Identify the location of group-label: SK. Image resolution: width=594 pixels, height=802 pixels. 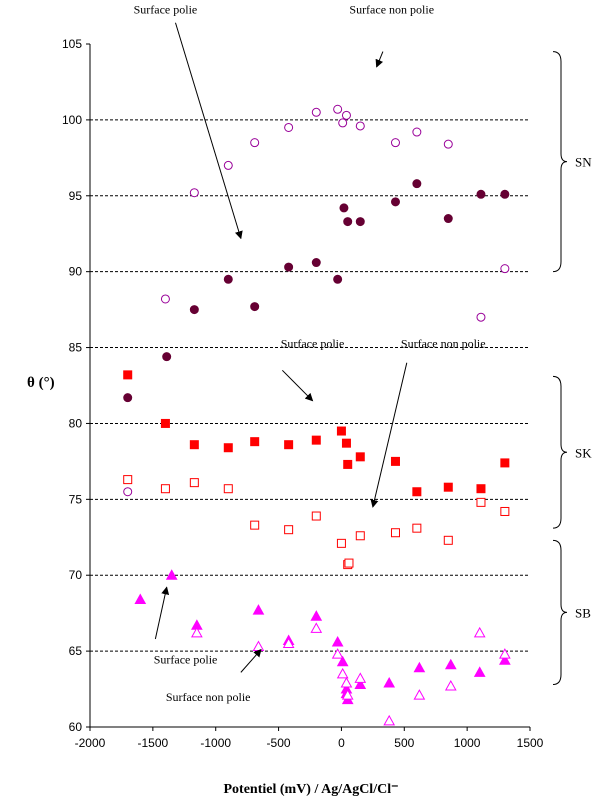
(583, 452).